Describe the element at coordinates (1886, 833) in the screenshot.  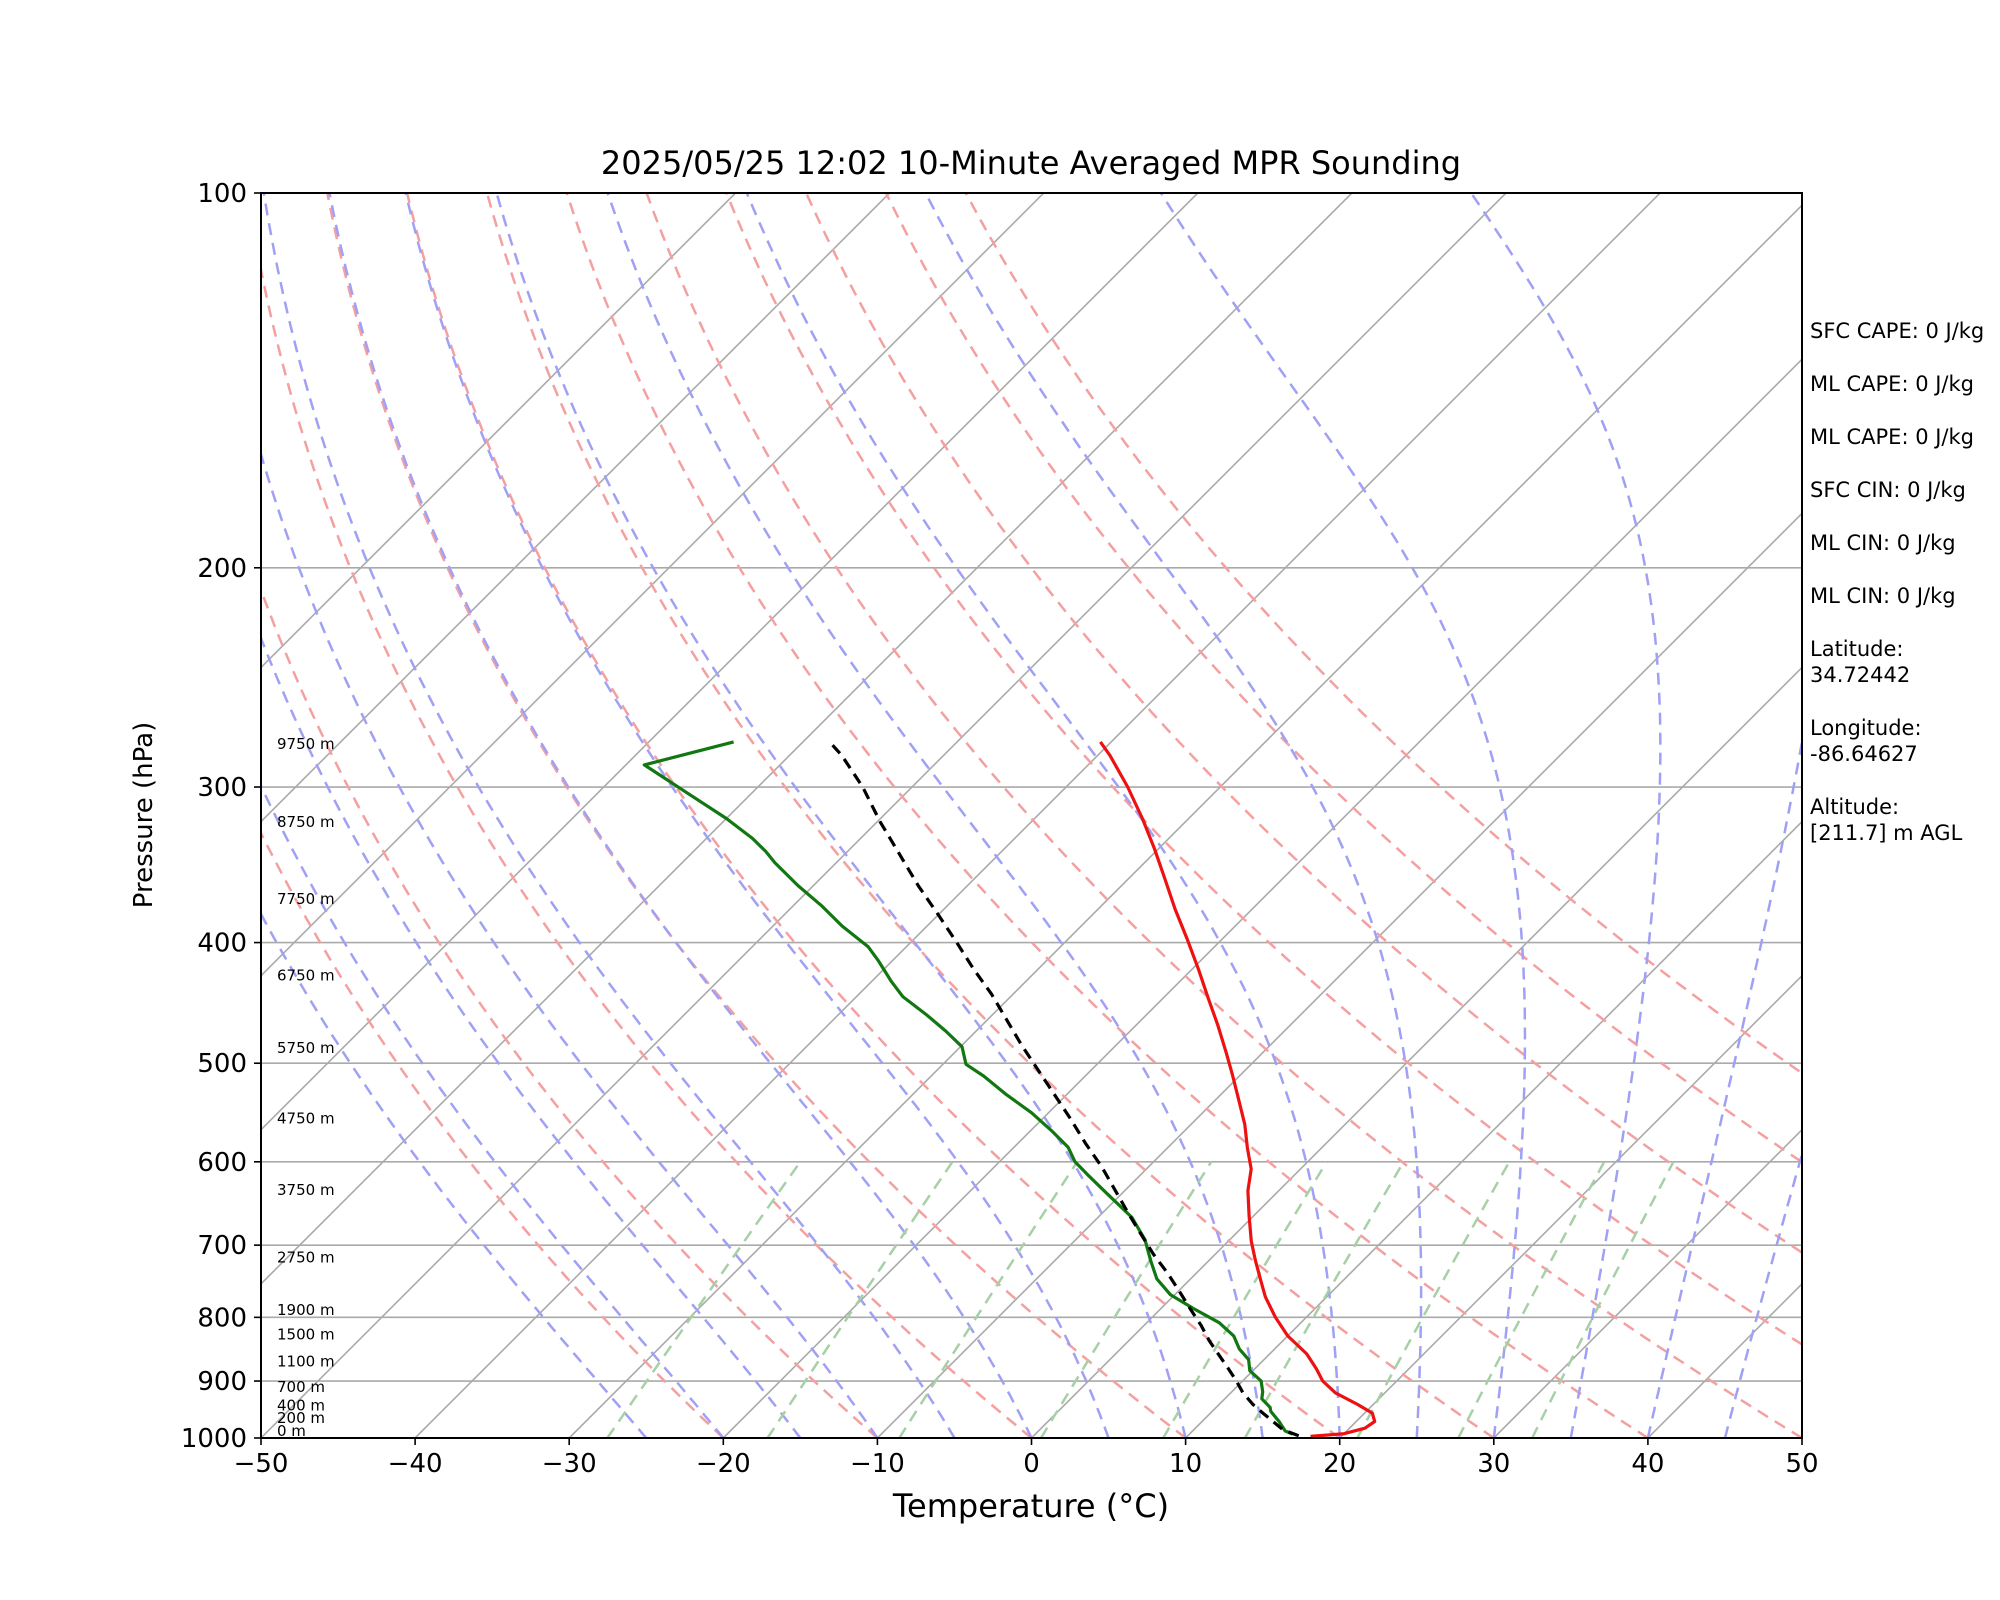
I see `altitude-value: [211.7] m AGL` at that location.